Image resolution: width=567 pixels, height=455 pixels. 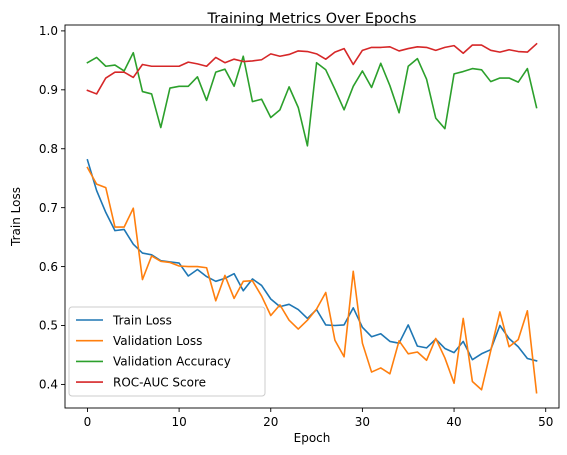 I want to click on legend-label-3: ROC-AUC Score, so click(x=159, y=382).